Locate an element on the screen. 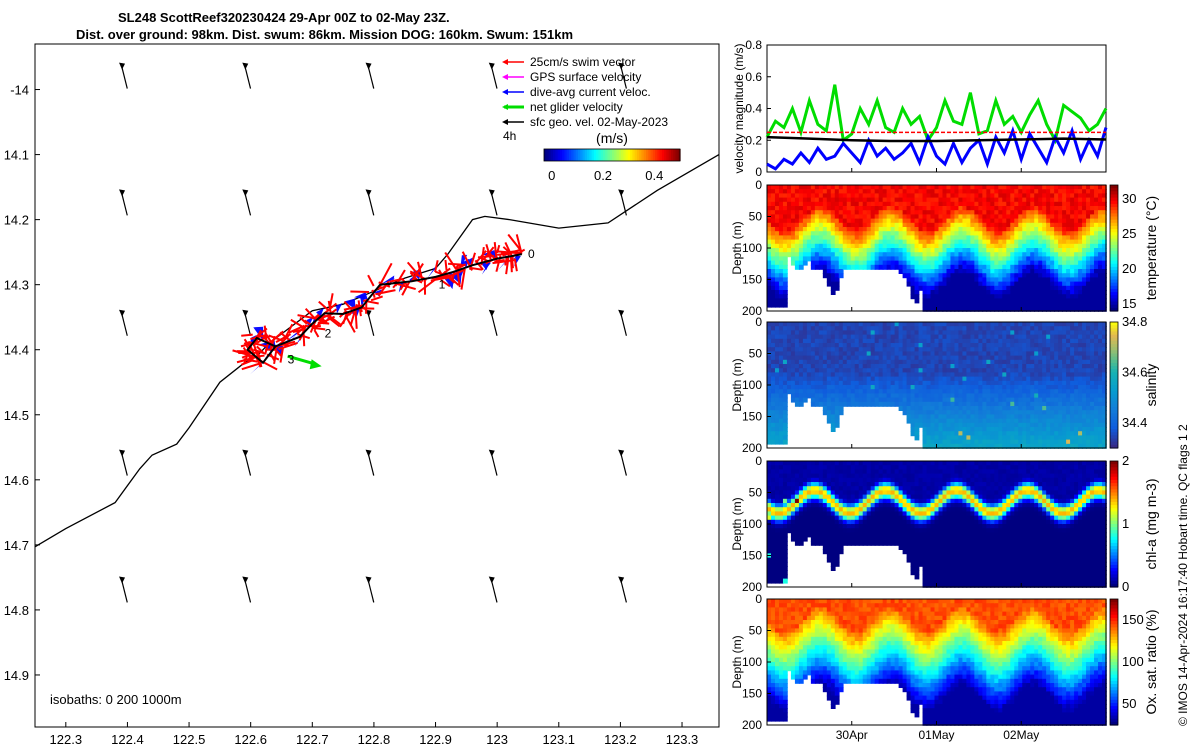  map-y-tick-label: 14.4 is located at coordinates (16, 350).